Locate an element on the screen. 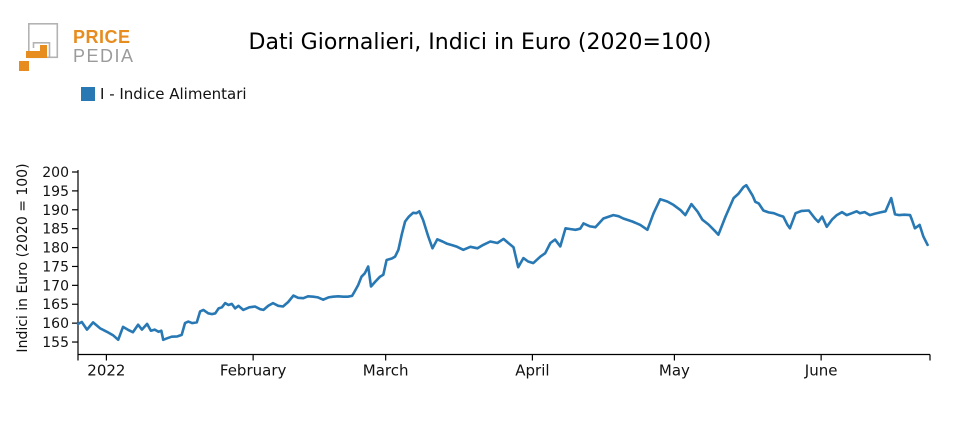 The height and width of the screenshot is (430, 960). y-tick-label: 170 is located at coordinates (55, 286).